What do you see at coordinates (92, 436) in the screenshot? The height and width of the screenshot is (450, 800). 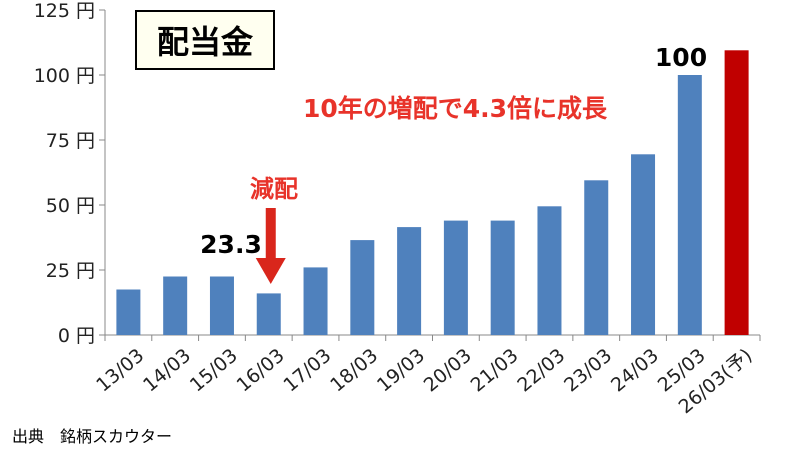 I see `source-note: 出典 銘柄スカウター` at bounding box center [92, 436].